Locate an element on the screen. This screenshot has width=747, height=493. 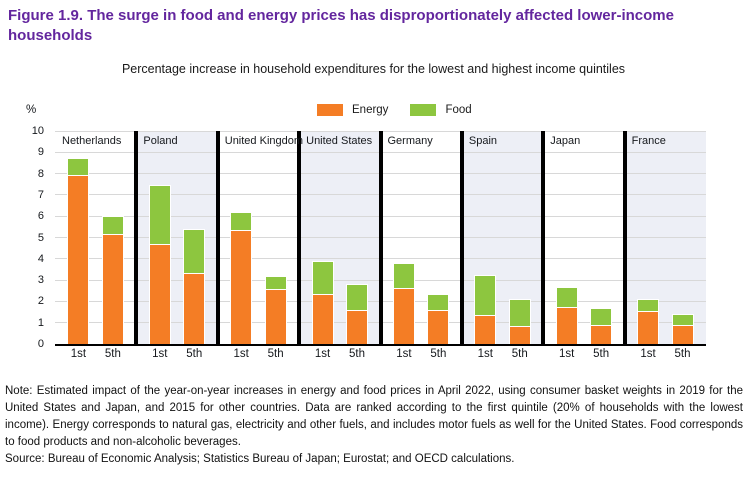
country-label: Spain is located at coordinates (483, 141).